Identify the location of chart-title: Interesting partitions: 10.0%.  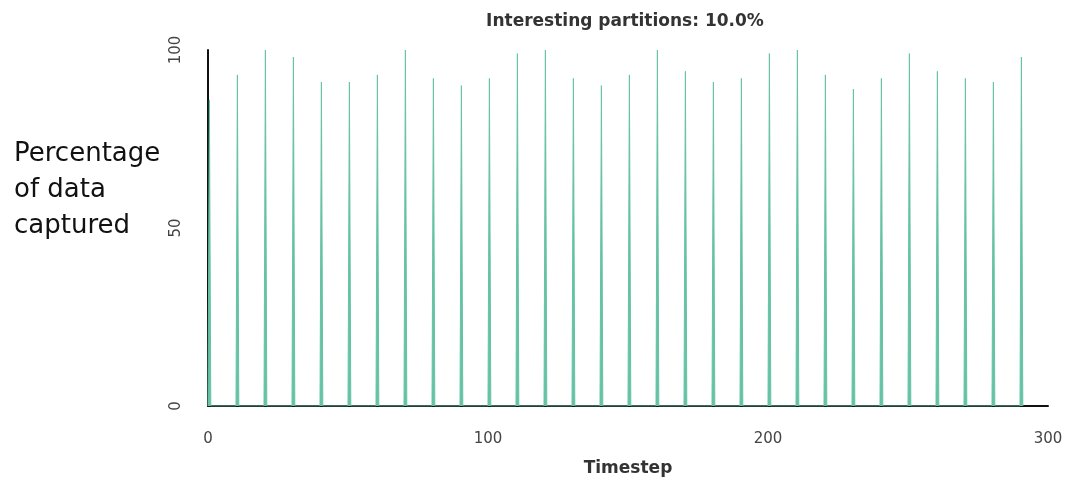
(625, 19).